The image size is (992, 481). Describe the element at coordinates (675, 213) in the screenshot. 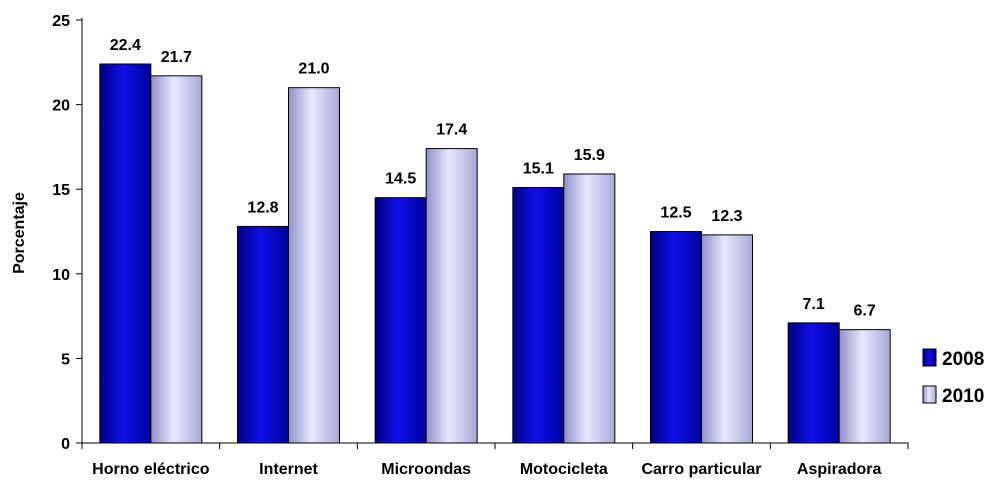

I see `data-label-2008: 12.5` at that location.